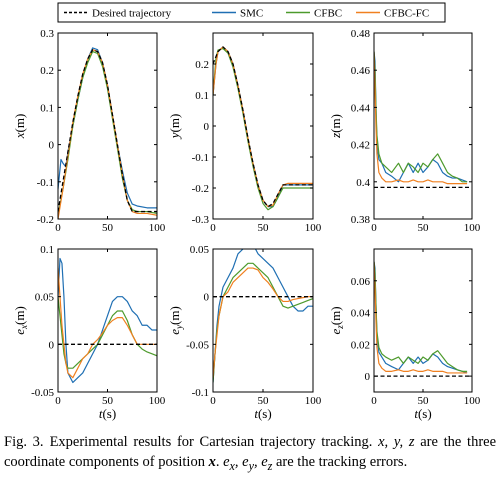 This screenshot has width=500, height=500. I want to click on y-tick-label: 0.38, so click(361, 220).